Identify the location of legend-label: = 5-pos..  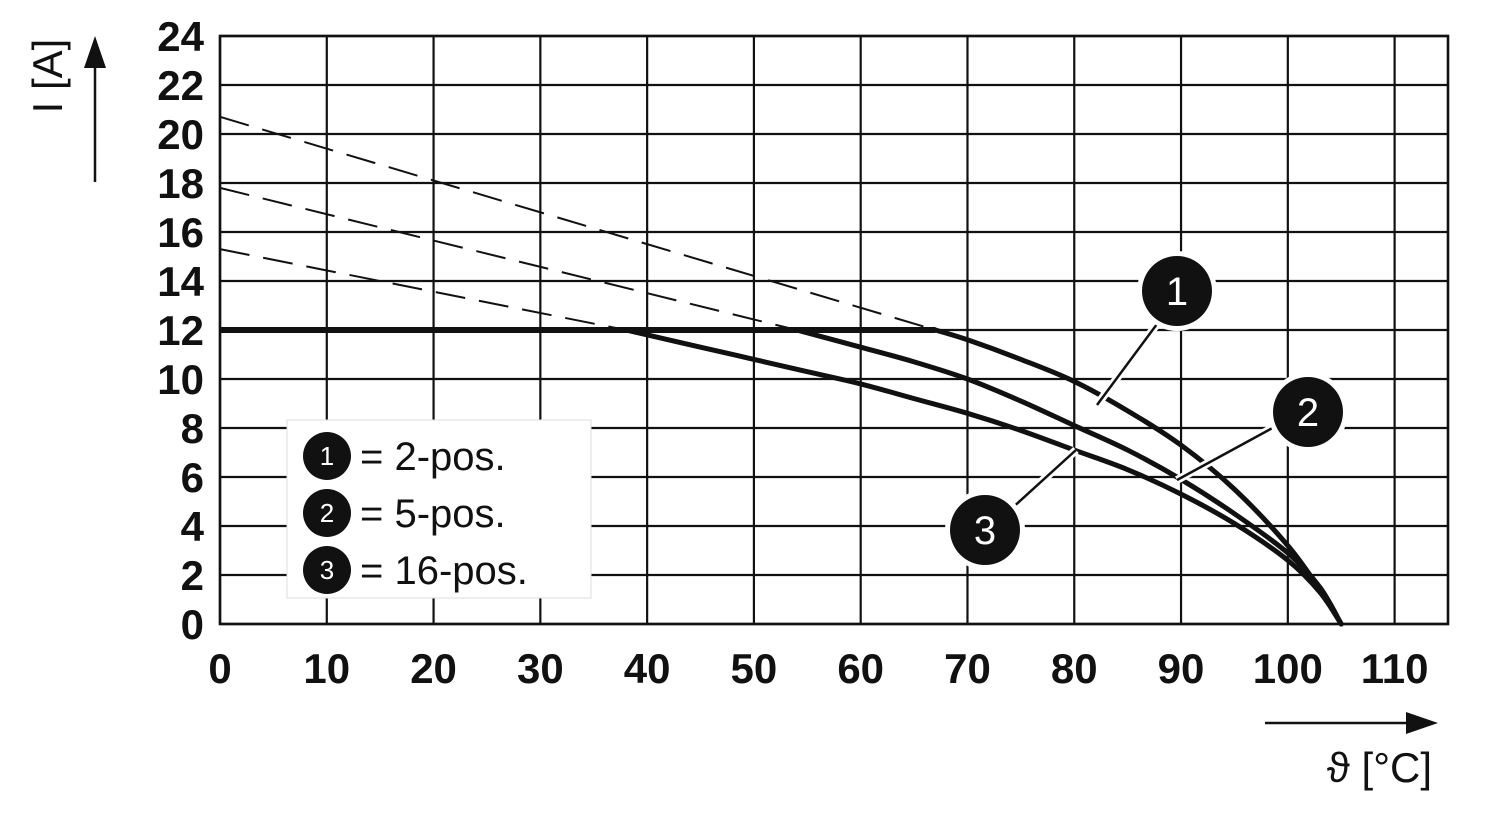
(433, 514).